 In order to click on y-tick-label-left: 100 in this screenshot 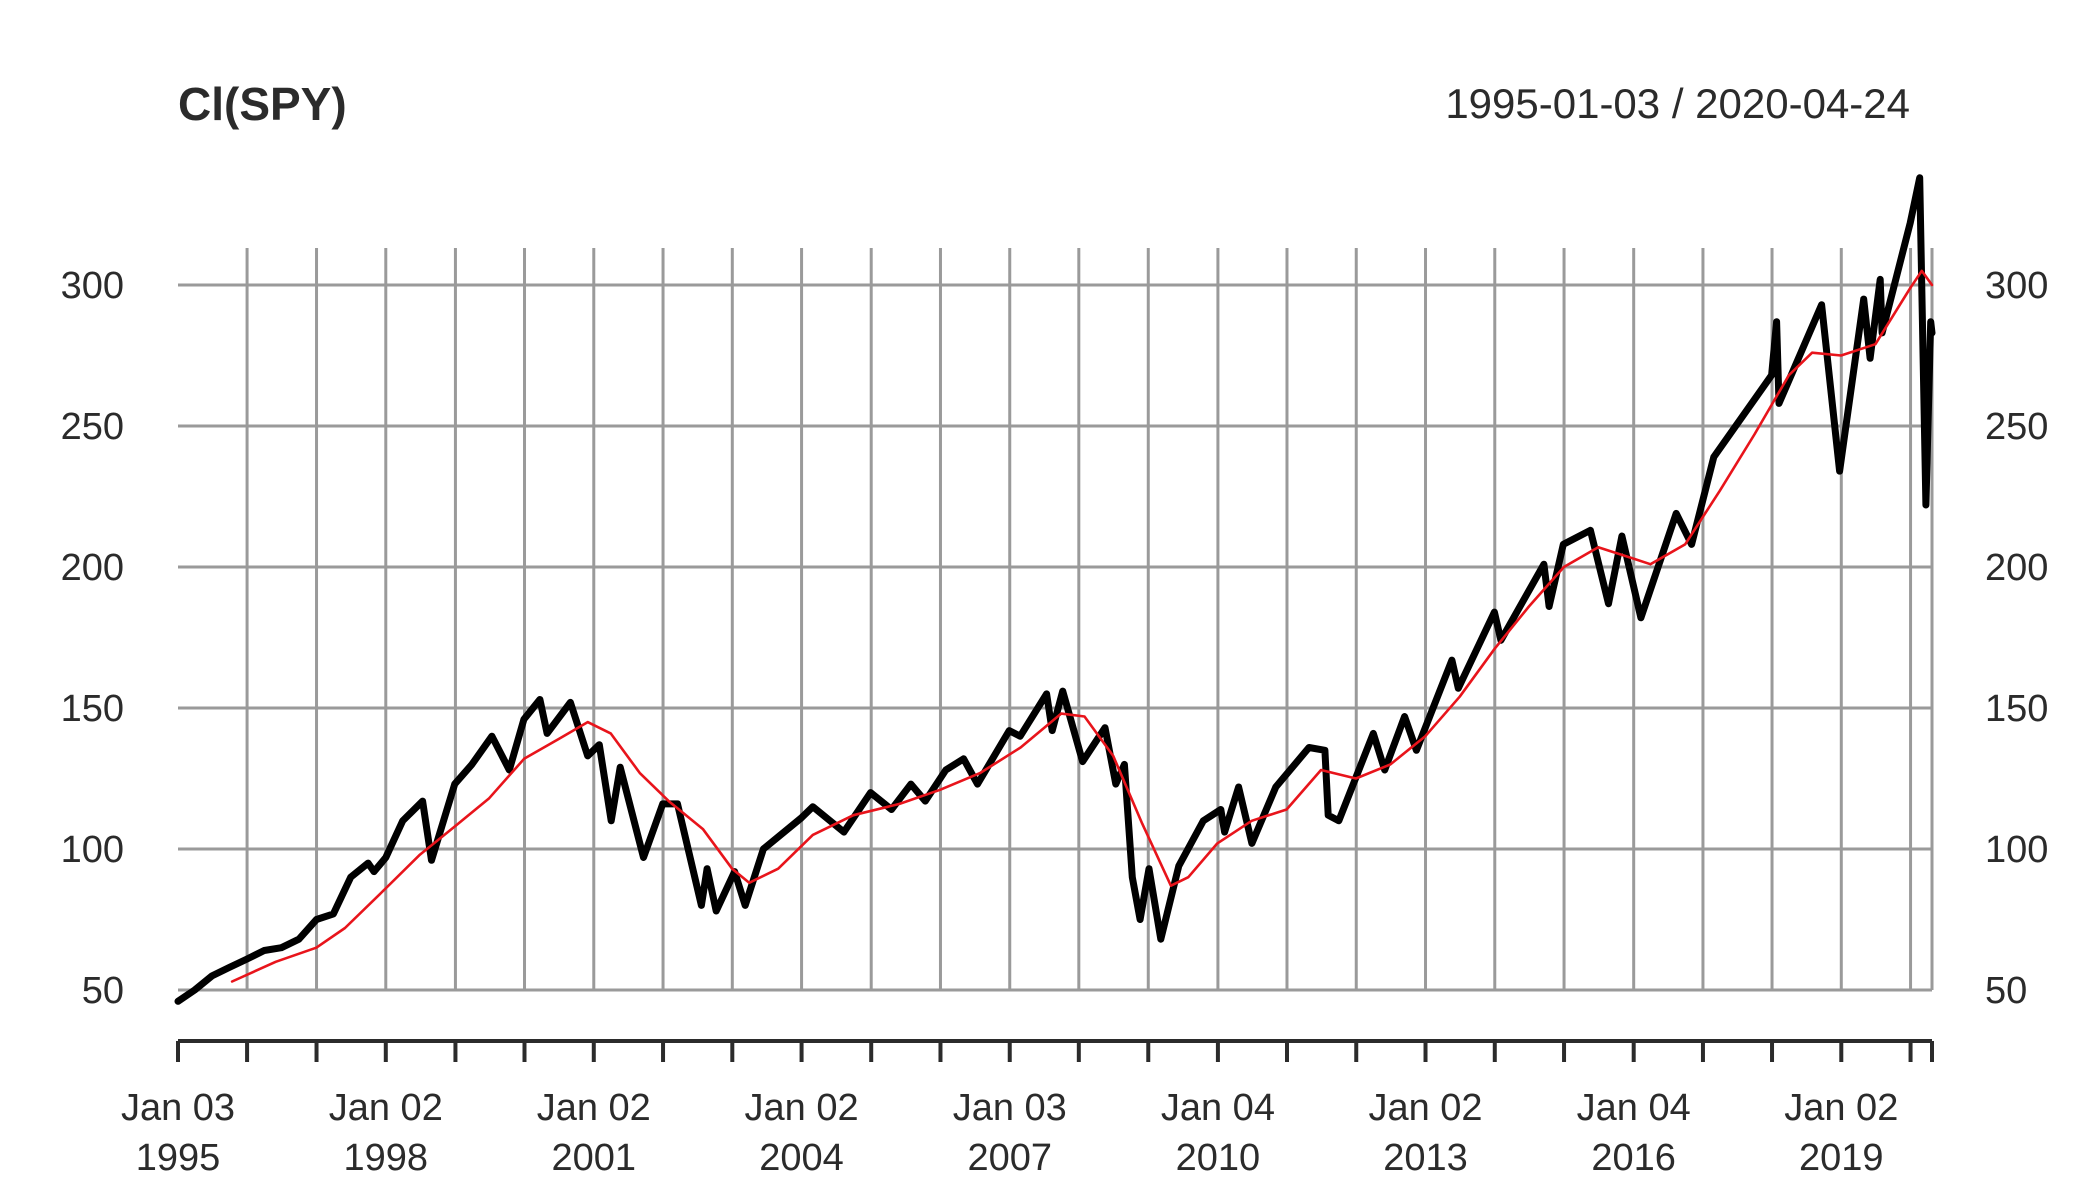, I will do `click(92, 850)`.